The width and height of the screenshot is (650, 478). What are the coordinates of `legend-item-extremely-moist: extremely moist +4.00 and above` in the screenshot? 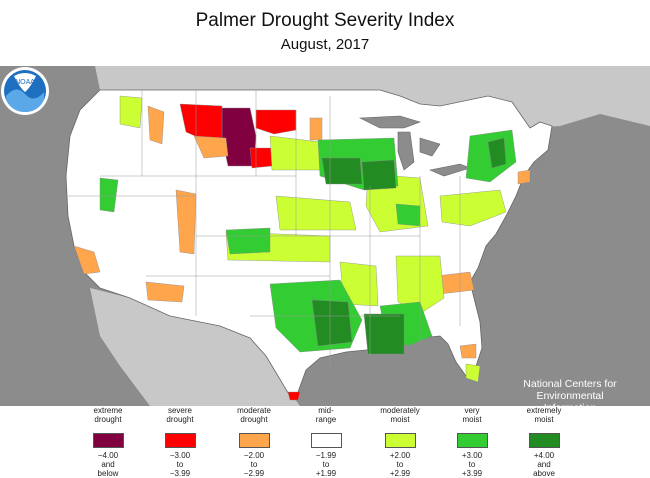 It's located at (544, 442).